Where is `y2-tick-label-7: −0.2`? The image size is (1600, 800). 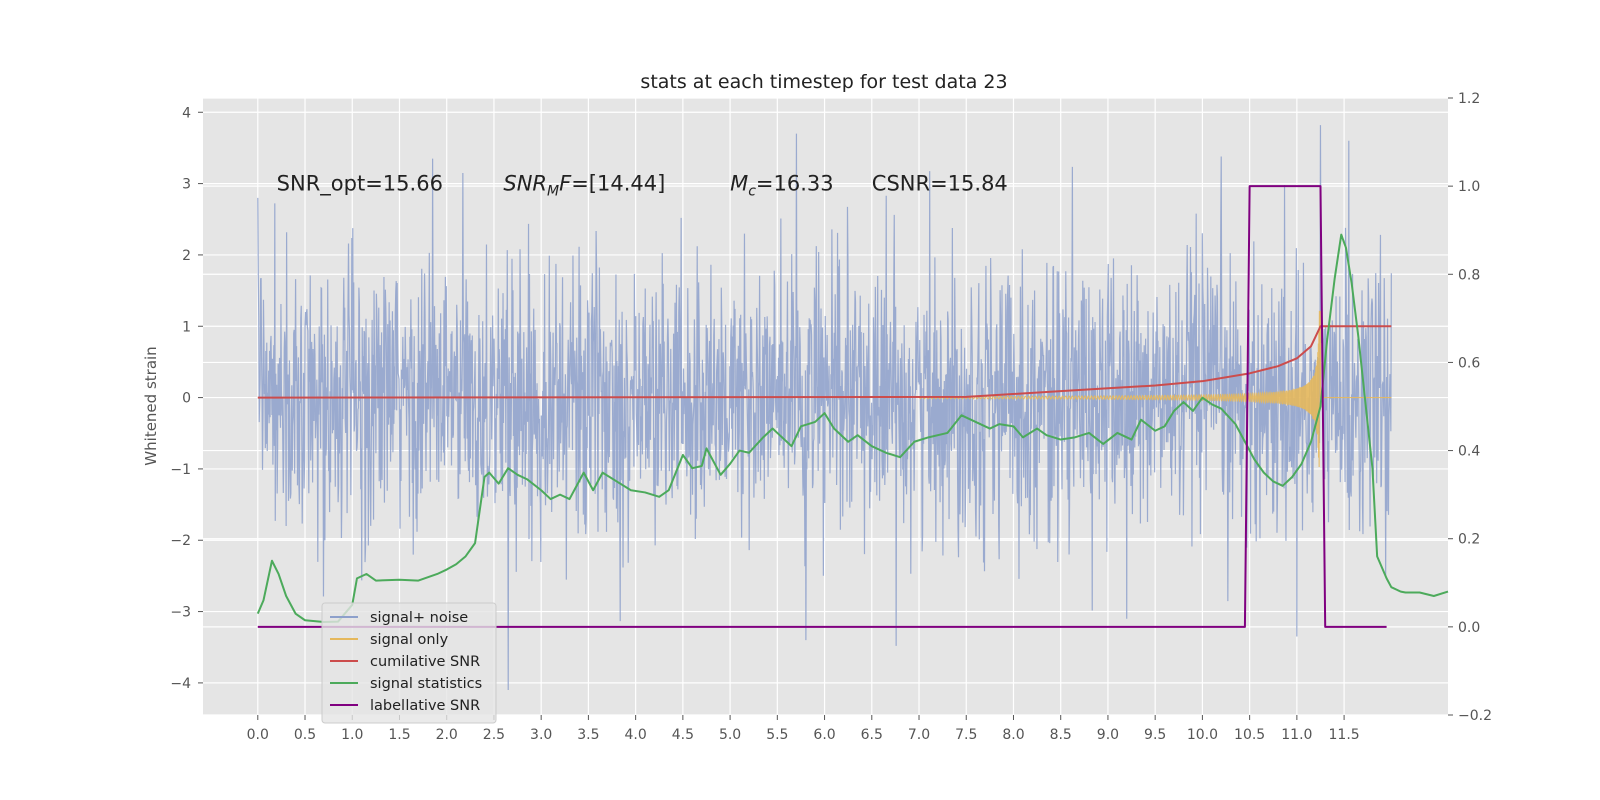 y2-tick-label-7: −0.2 is located at coordinates (1475, 716).